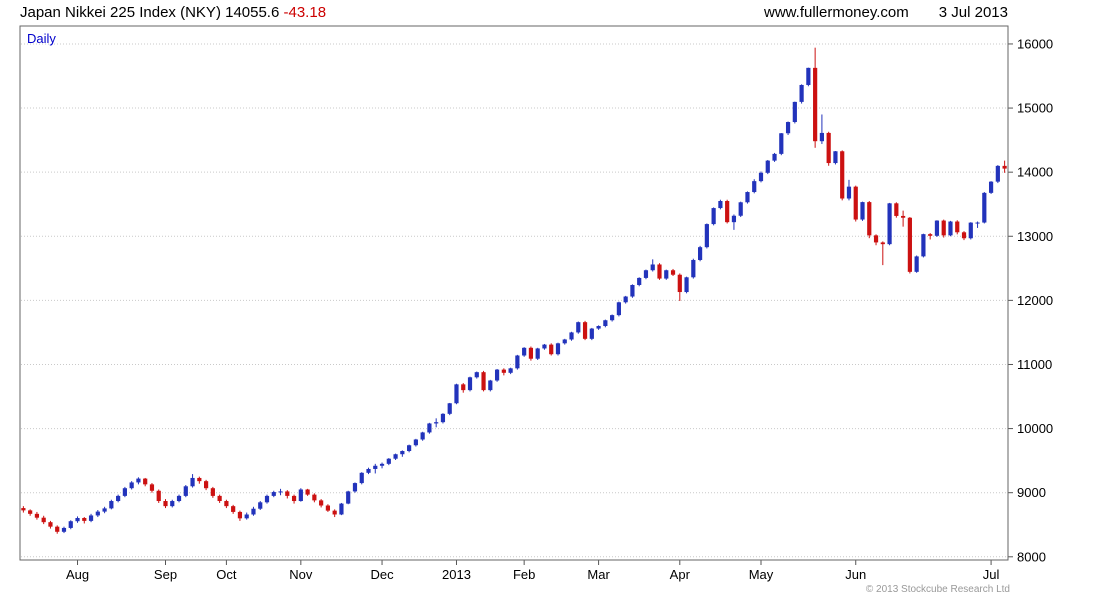 Image resolution: width=1100 pixels, height=600 pixels. I want to click on copyright: © 2013 Stockcube Research Ltd, so click(937, 589).